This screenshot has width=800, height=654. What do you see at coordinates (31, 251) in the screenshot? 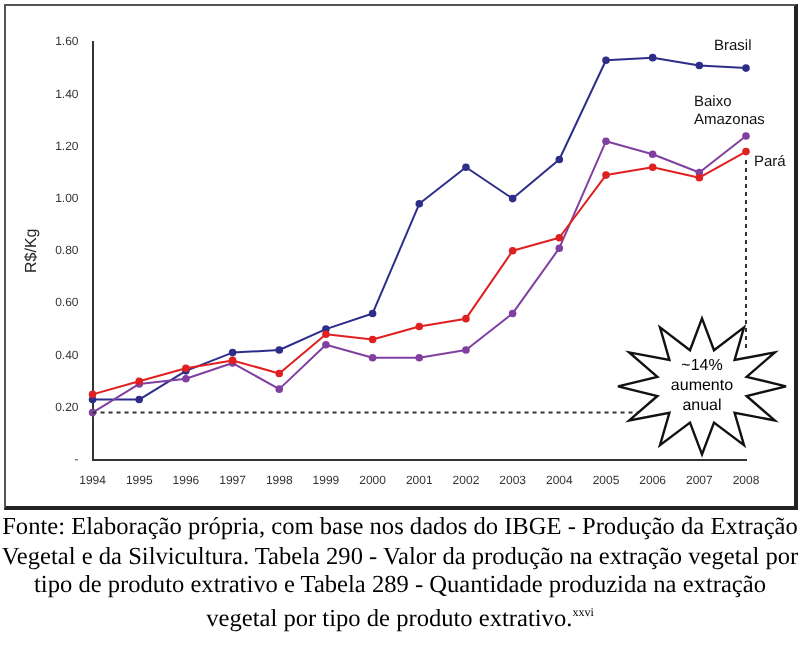
I see `y-axis-title: R$/Kg` at bounding box center [31, 251].